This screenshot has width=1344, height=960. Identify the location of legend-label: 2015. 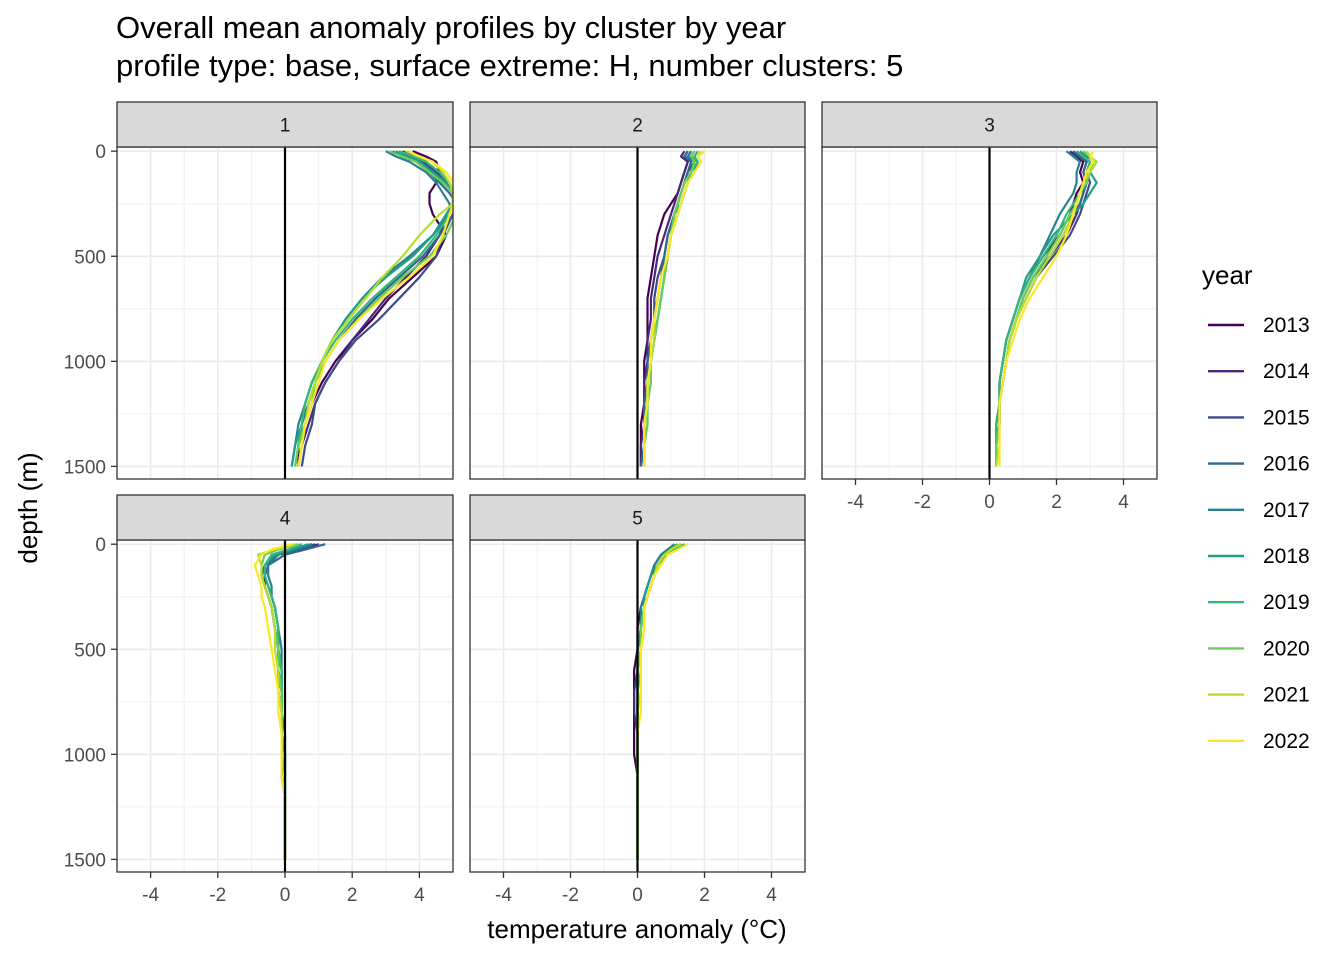
(1286, 417).